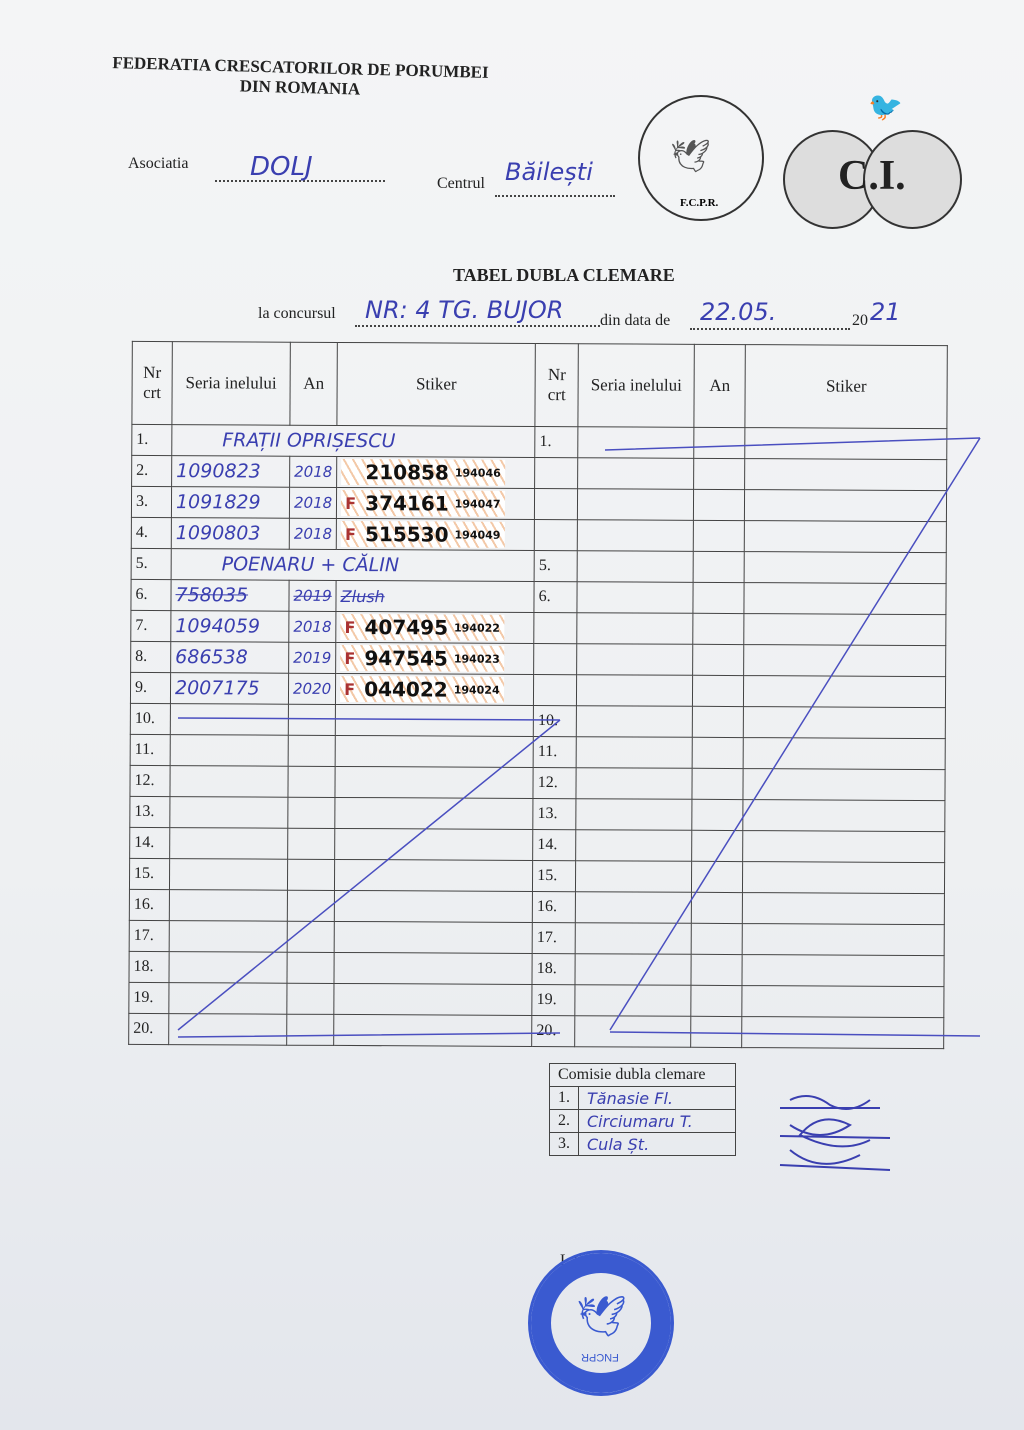 Image resolution: width=1024 pixels, height=1430 pixels. What do you see at coordinates (151, 471) in the screenshot?
I see `row-nr: 2.` at bounding box center [151, 471].